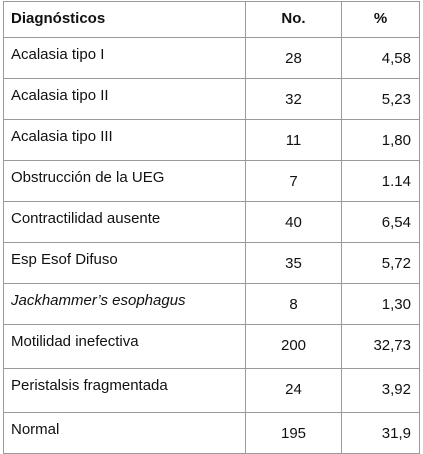  I want to click on cell-diagnosis: Acalasia tipo II, so click(124, 99).